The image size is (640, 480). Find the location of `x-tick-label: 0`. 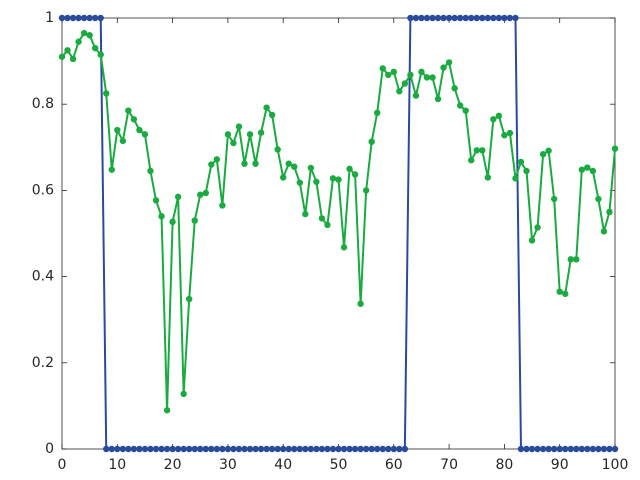

x-tick-label: 0 is located at coordinates (62, 465).